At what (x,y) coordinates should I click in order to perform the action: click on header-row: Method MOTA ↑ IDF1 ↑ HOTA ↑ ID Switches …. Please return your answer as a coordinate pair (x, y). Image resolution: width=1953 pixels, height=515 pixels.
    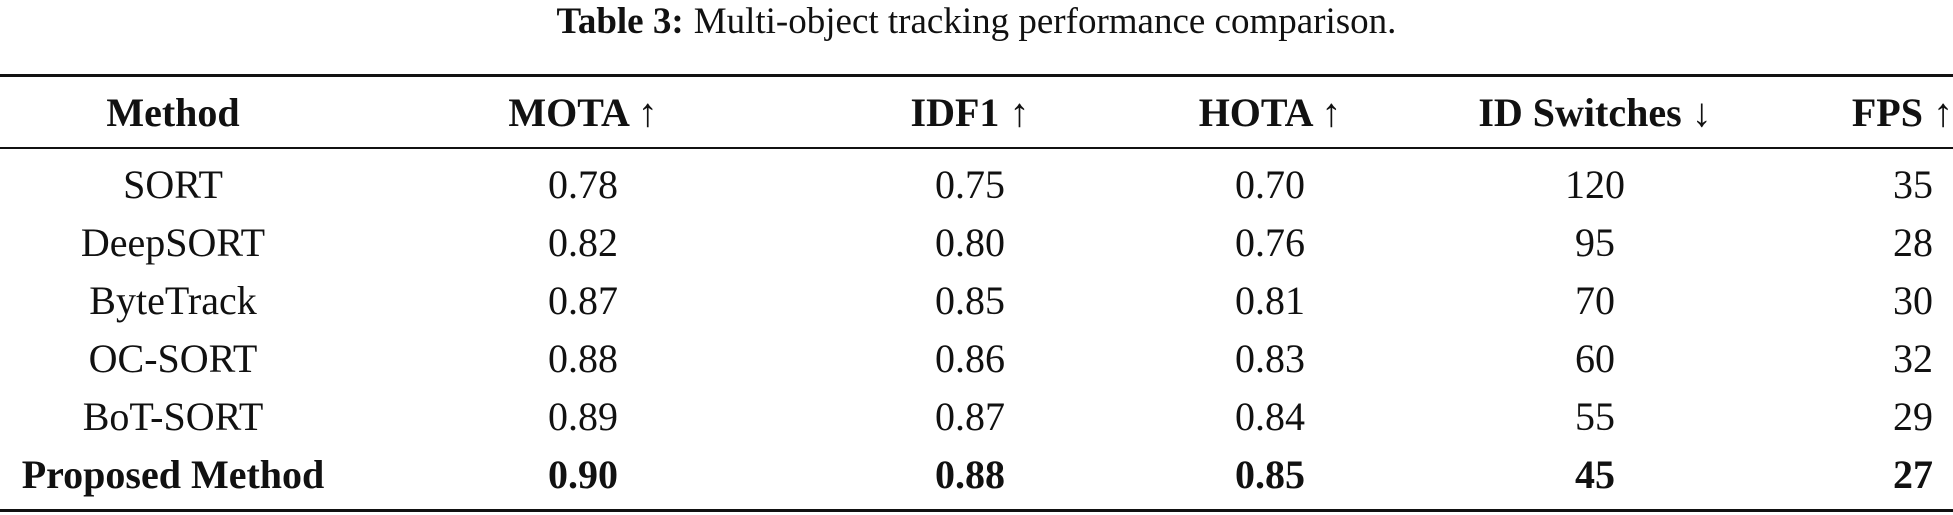
    Looking at the image, I should click on (976, 111).